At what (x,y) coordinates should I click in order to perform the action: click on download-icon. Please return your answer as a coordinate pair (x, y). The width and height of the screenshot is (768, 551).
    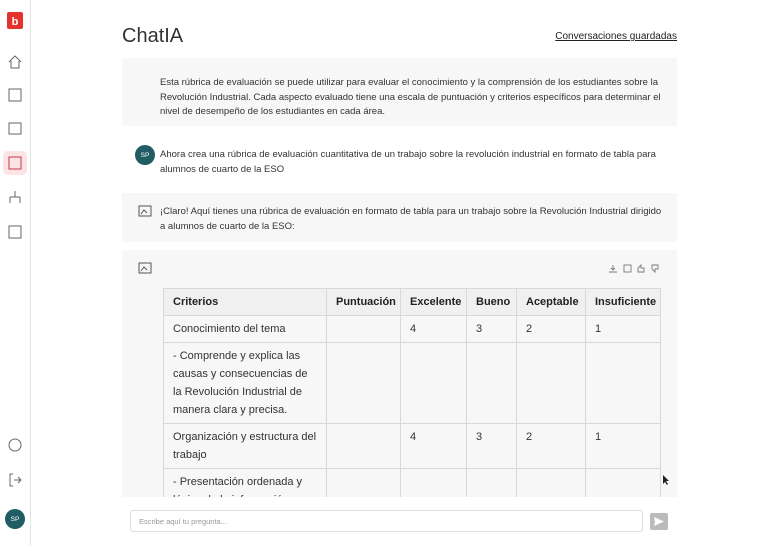
    Looking at the image, I should click on (613, 269).